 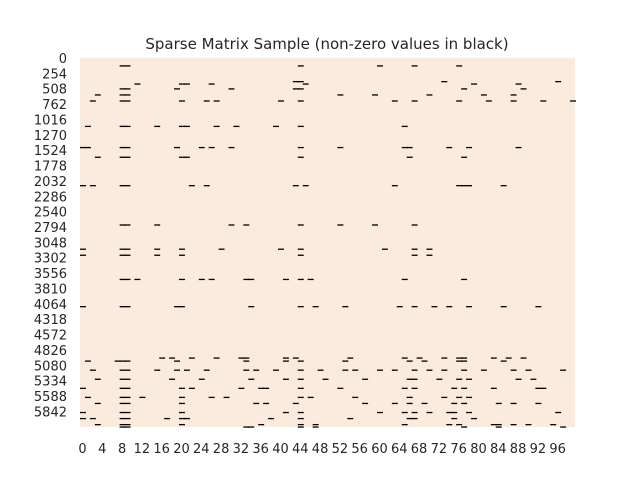 I want to click on y-tick-label: 3810, so click(x=50, y=289).